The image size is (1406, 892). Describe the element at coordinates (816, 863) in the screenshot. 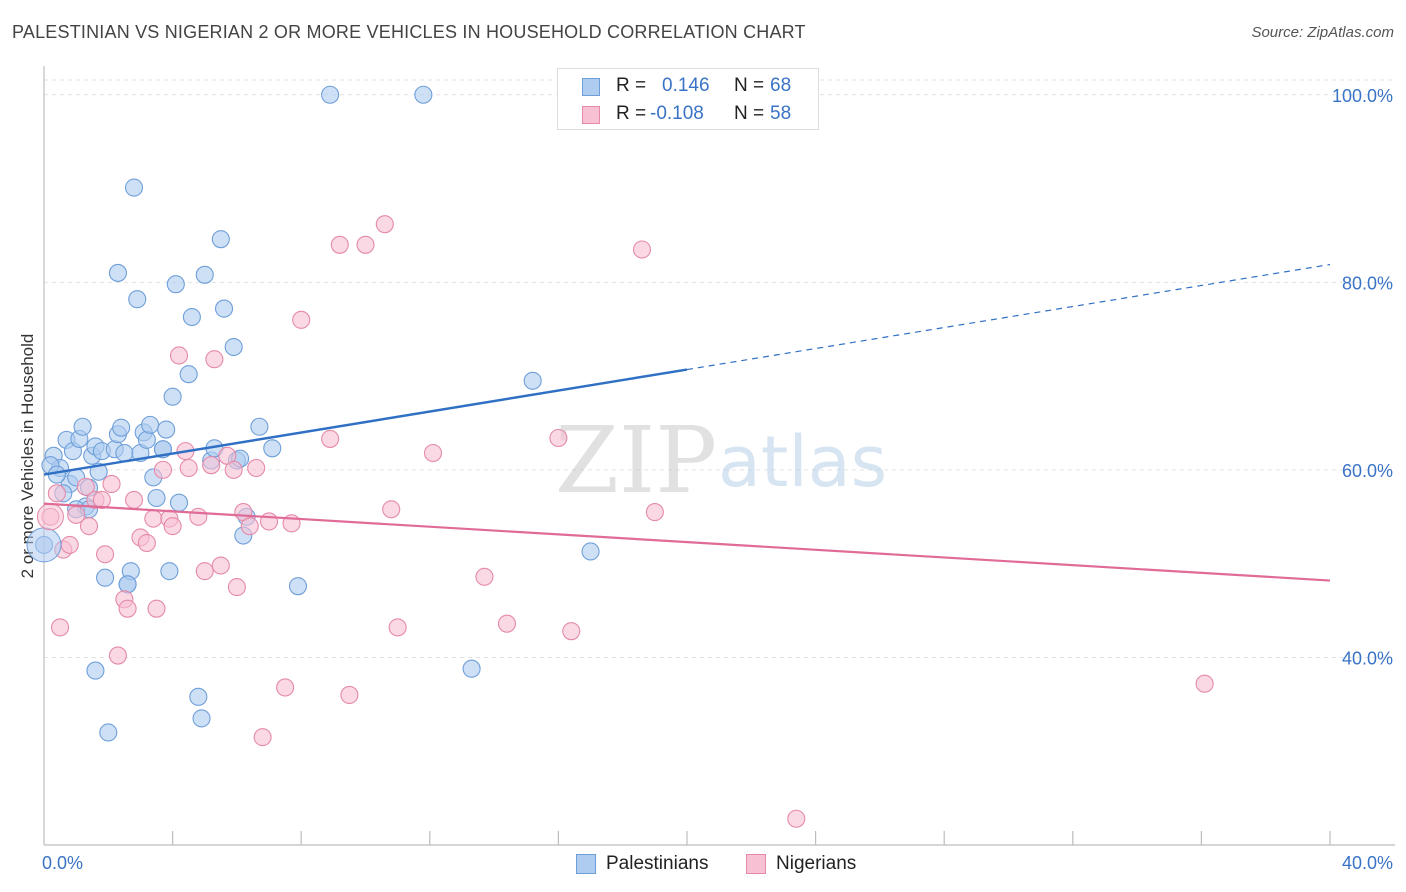

I see `legend-label: Nigerians` at that location.